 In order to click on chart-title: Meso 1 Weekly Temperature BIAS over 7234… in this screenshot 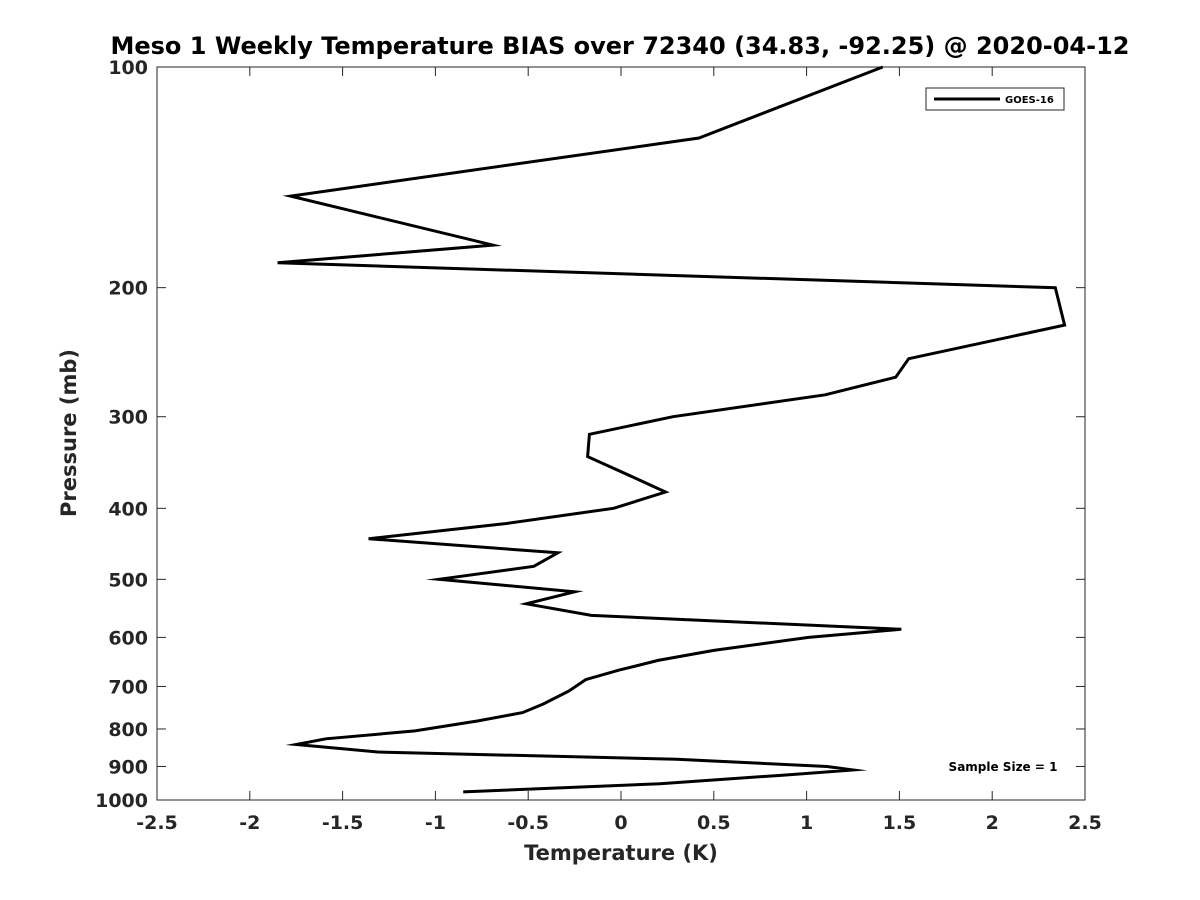, I will do `click(619, 46)`.